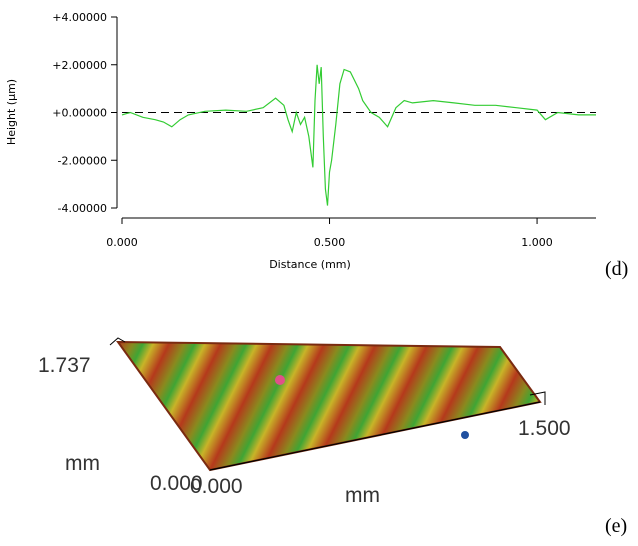  What do you see at coordinates (122, 242) in the screenshot?
I see `x-tick-label: 0.000` at bounding box center [122, 242].